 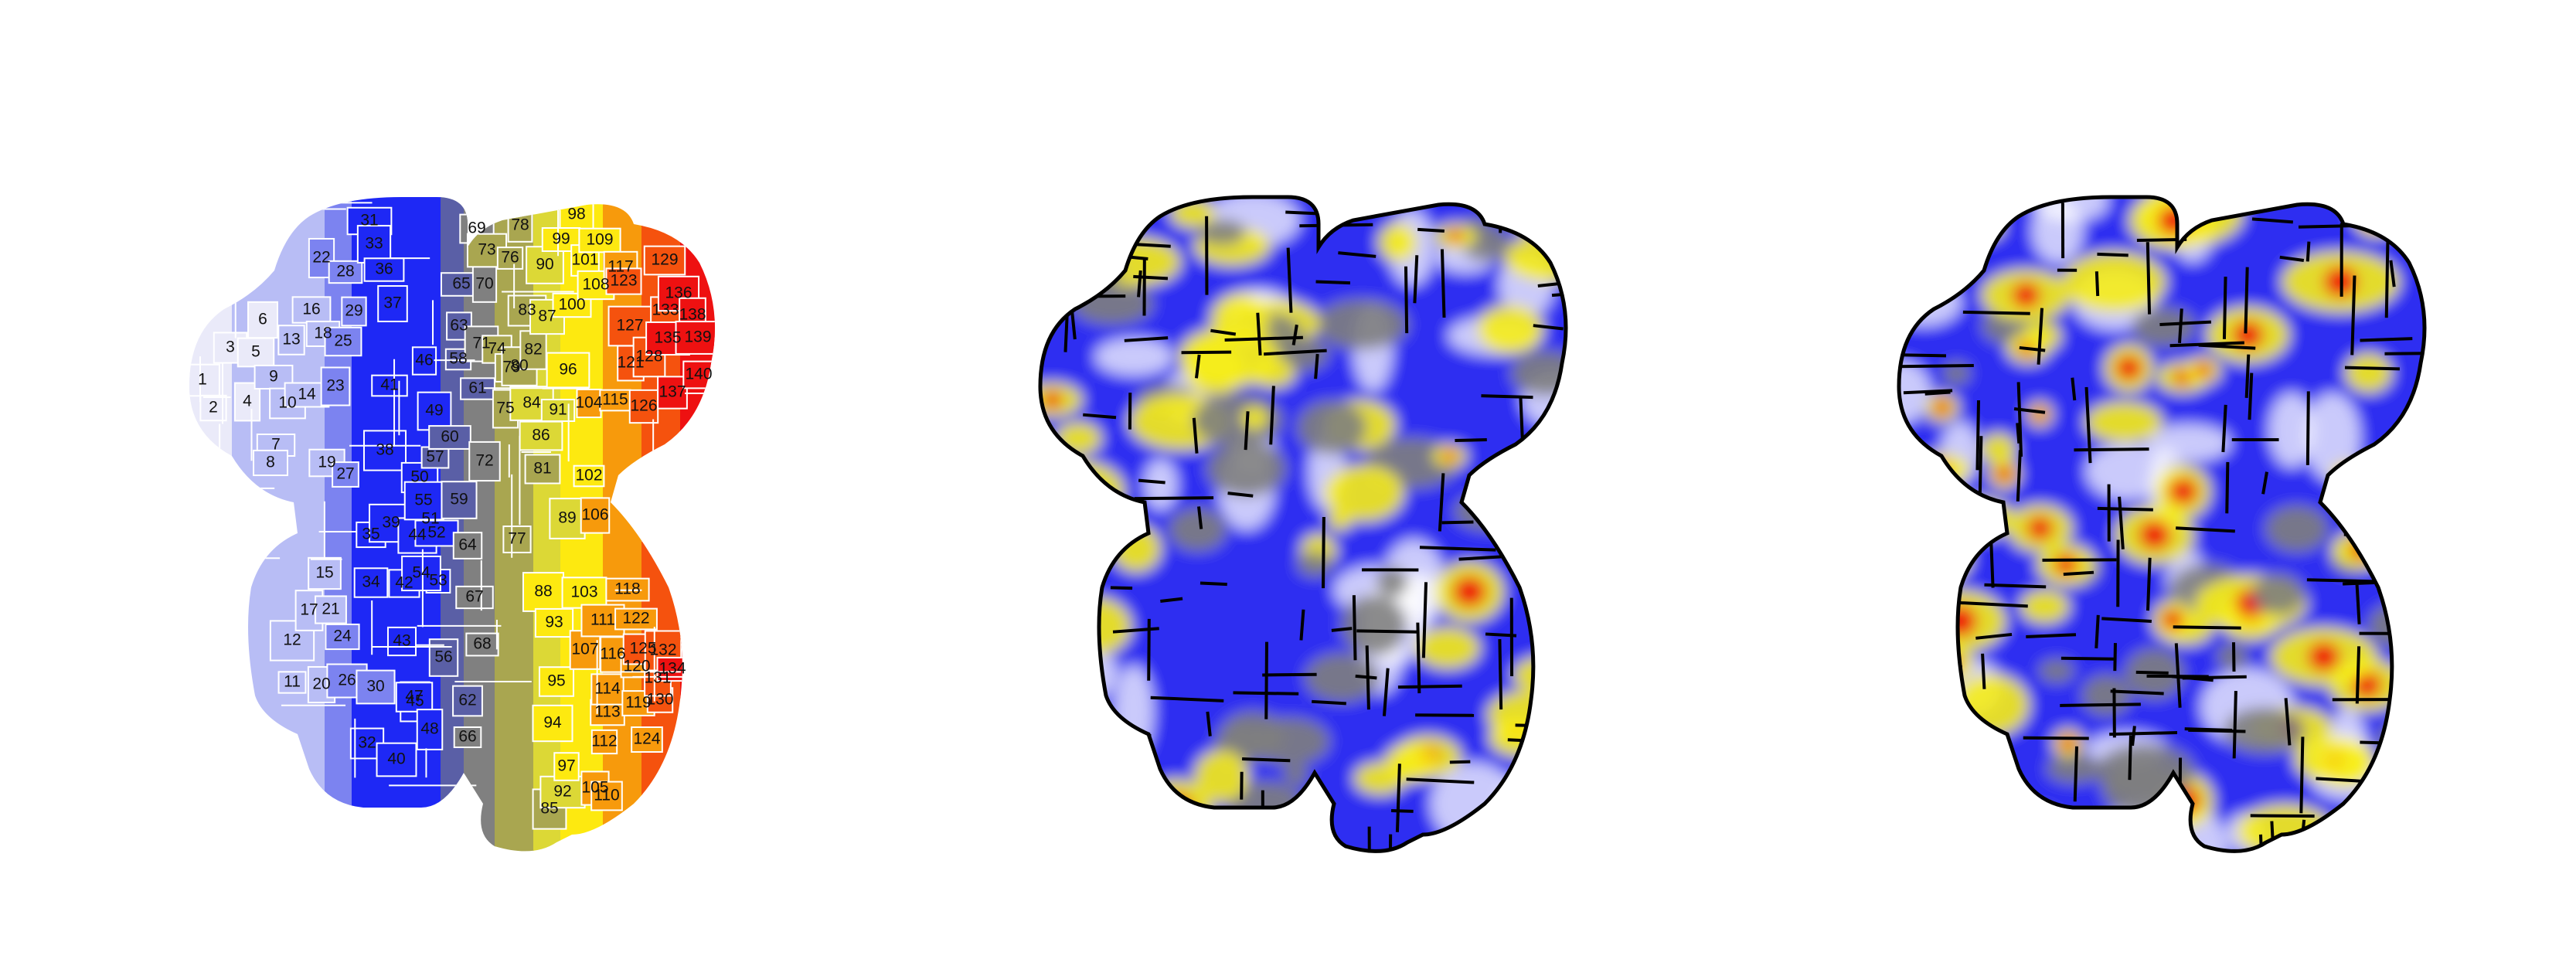 I want to click on region-label-85: 85, so click(x=549, y=809).